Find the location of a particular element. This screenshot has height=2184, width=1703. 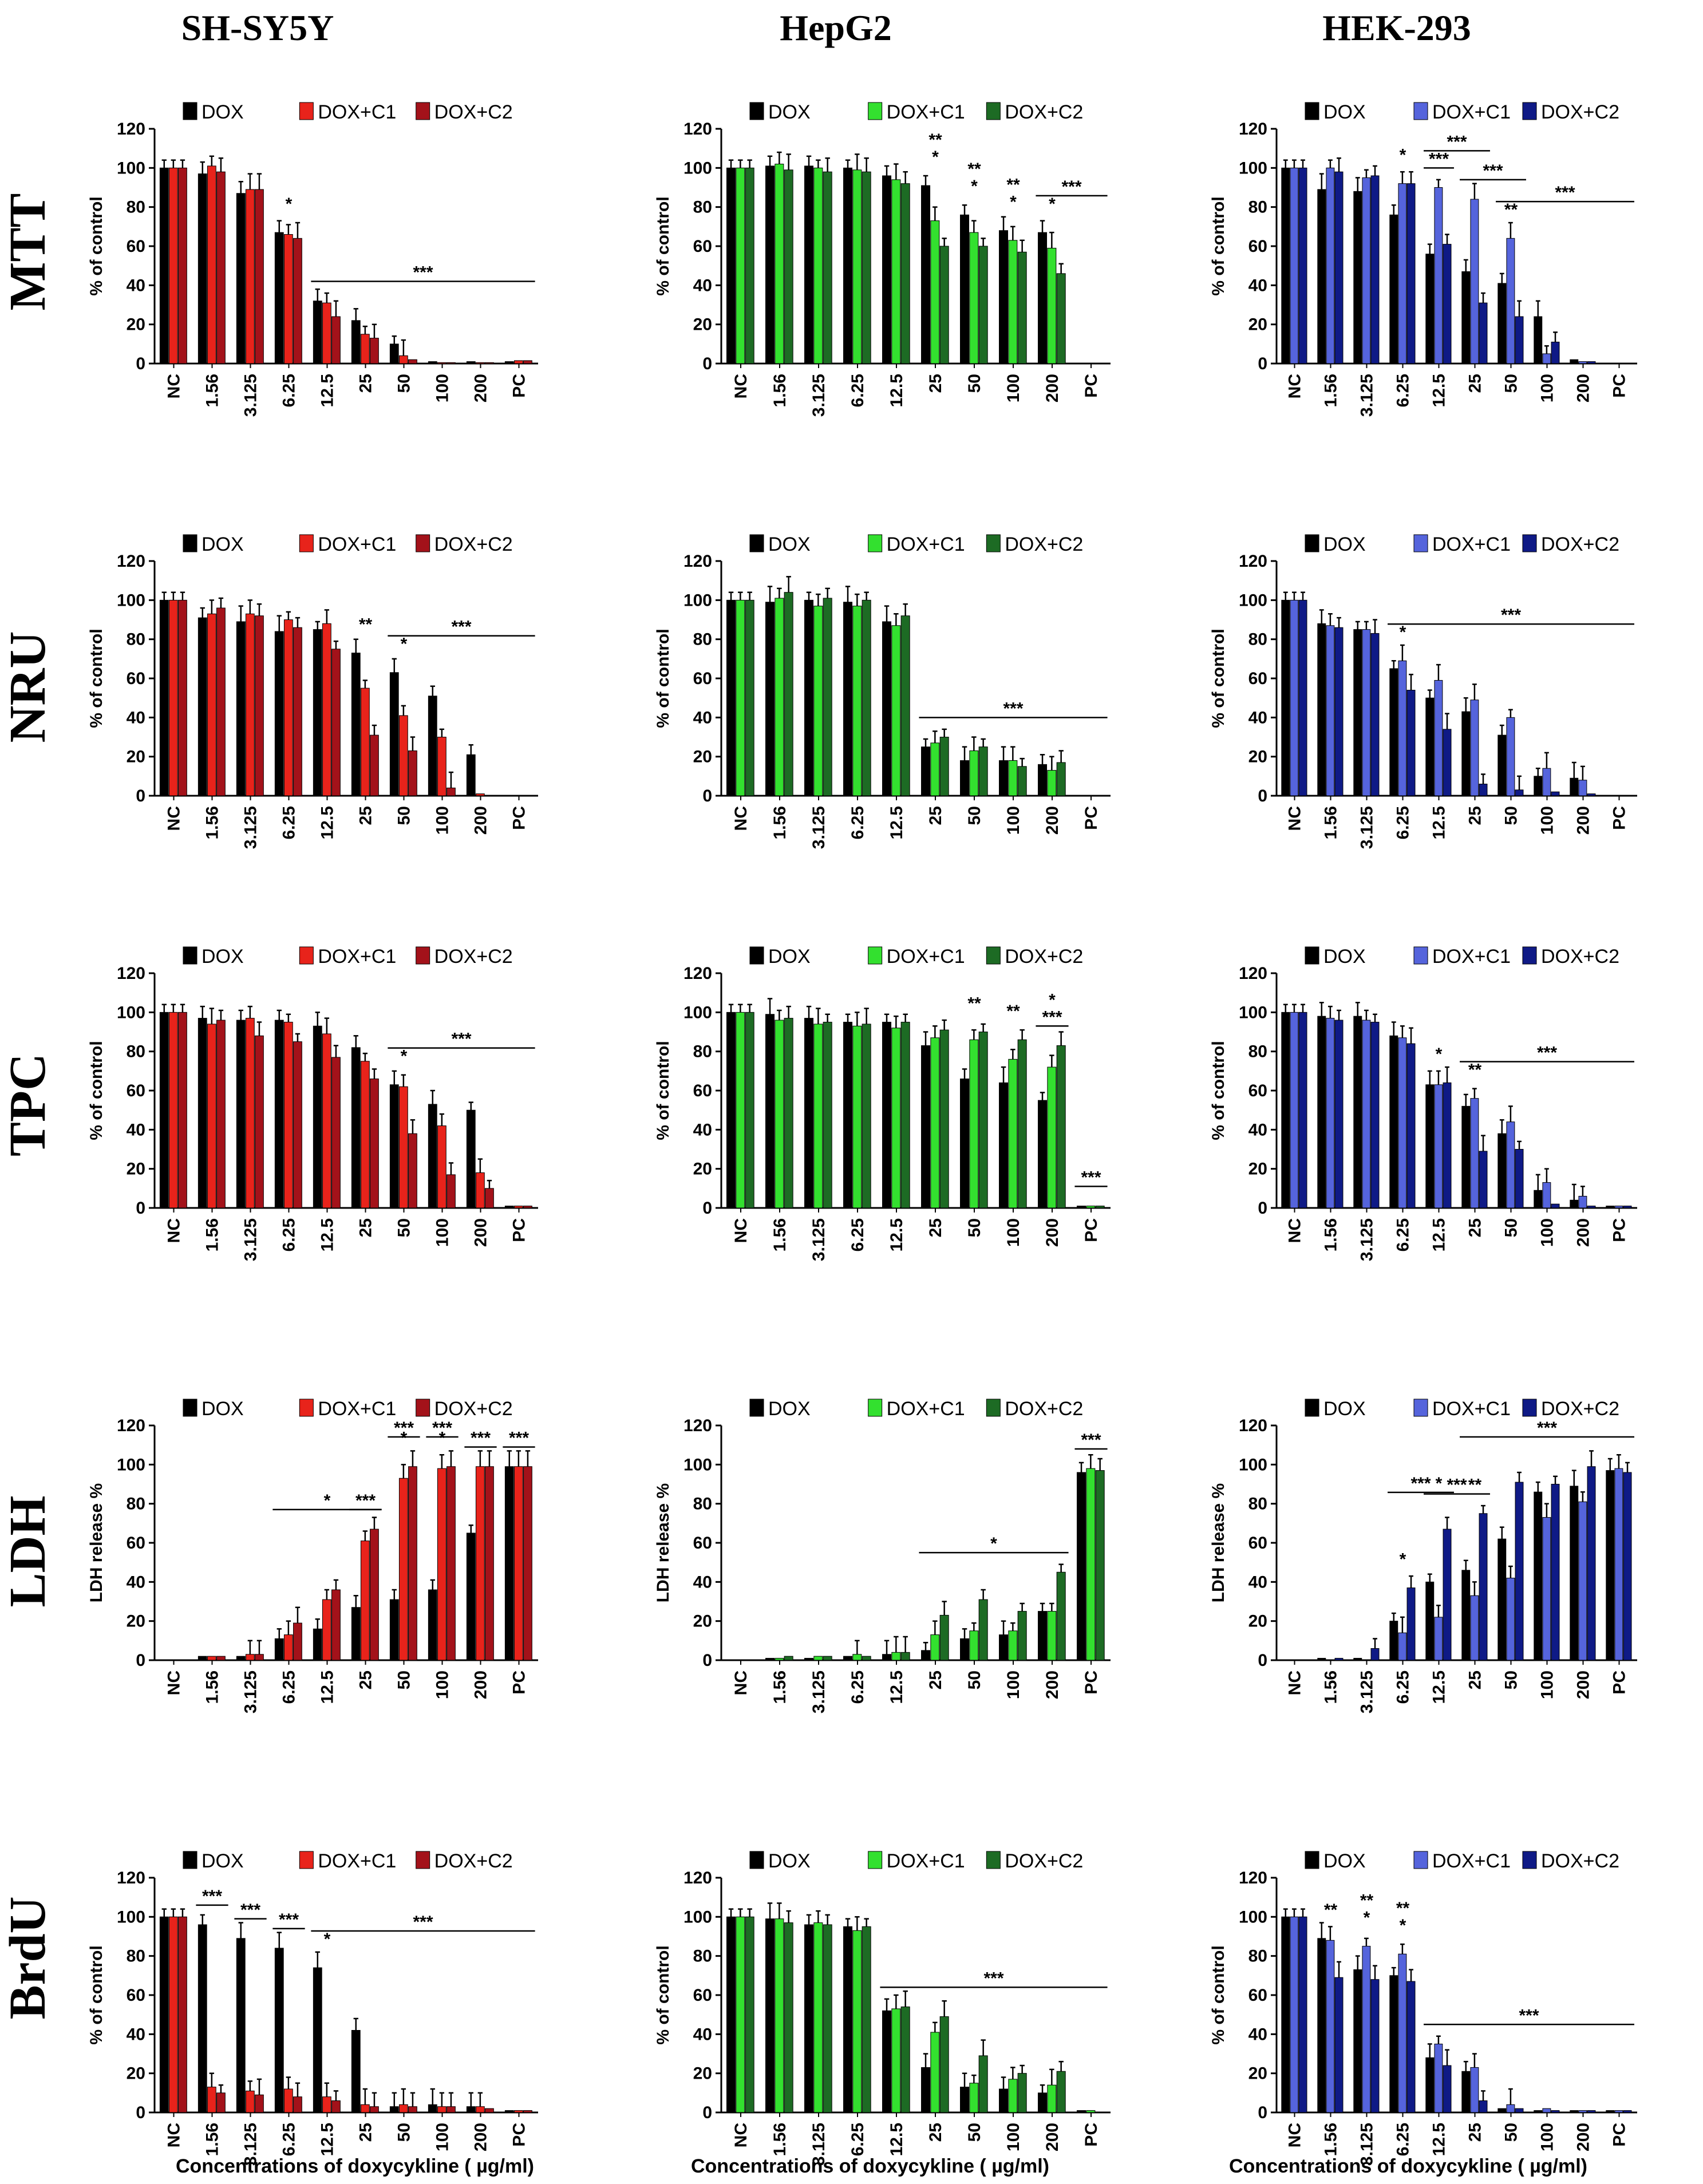

x-tick-label: 25 is located at coordinates (366, 1227).